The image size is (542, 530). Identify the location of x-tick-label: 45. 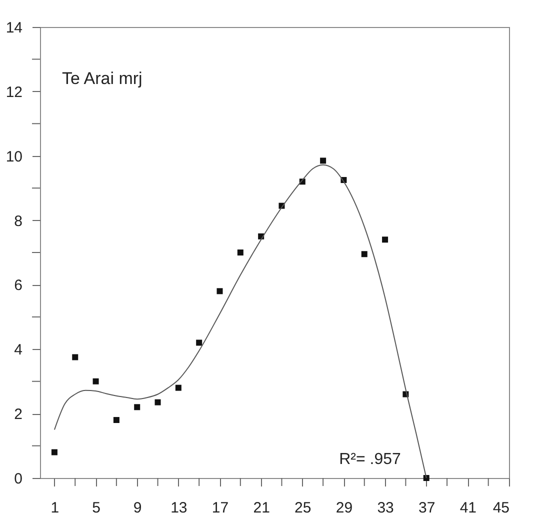
(501, 508).